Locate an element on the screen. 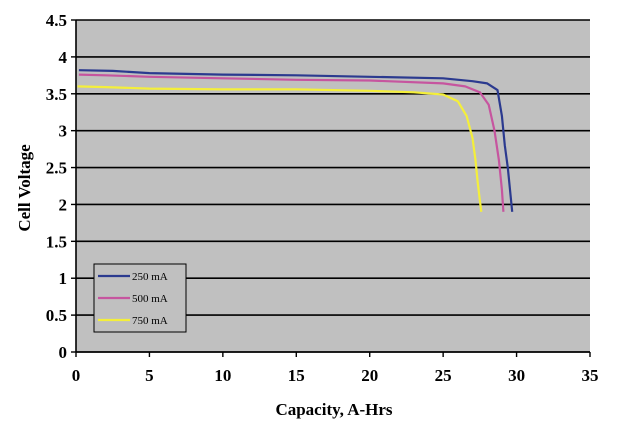 The image size is (618, 423). y-tick-label: 1 is located at coordinates (63, 278).